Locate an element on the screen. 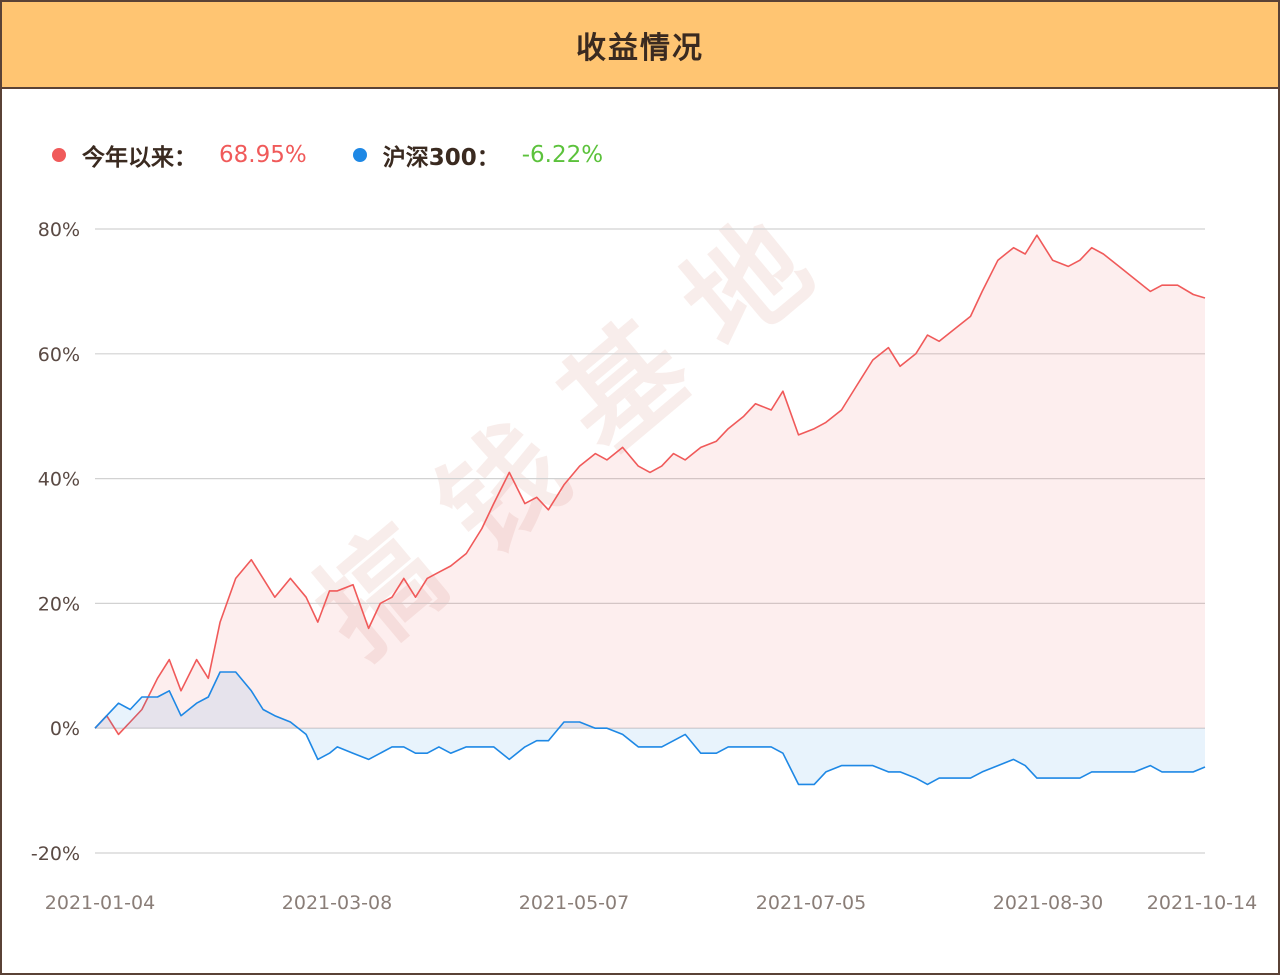  chart-title: 收益情况 is located at coordinates (640, 48).